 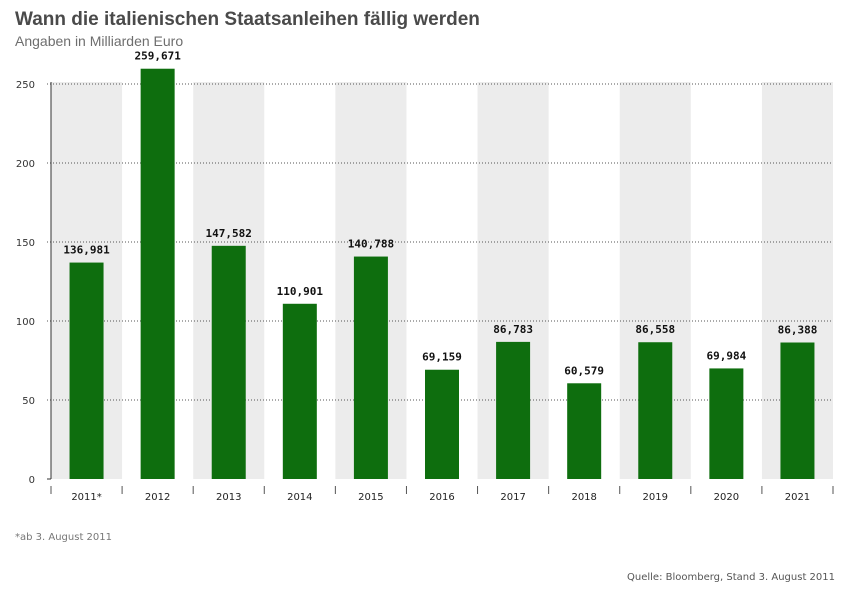 I want to click on bar-2018, so click(x=584, y=431).